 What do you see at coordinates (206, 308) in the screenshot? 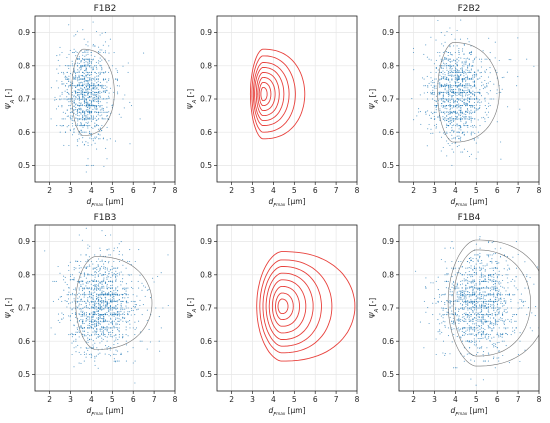
I see `y-tick-label: 0.7` at bounding box center [206, 308].